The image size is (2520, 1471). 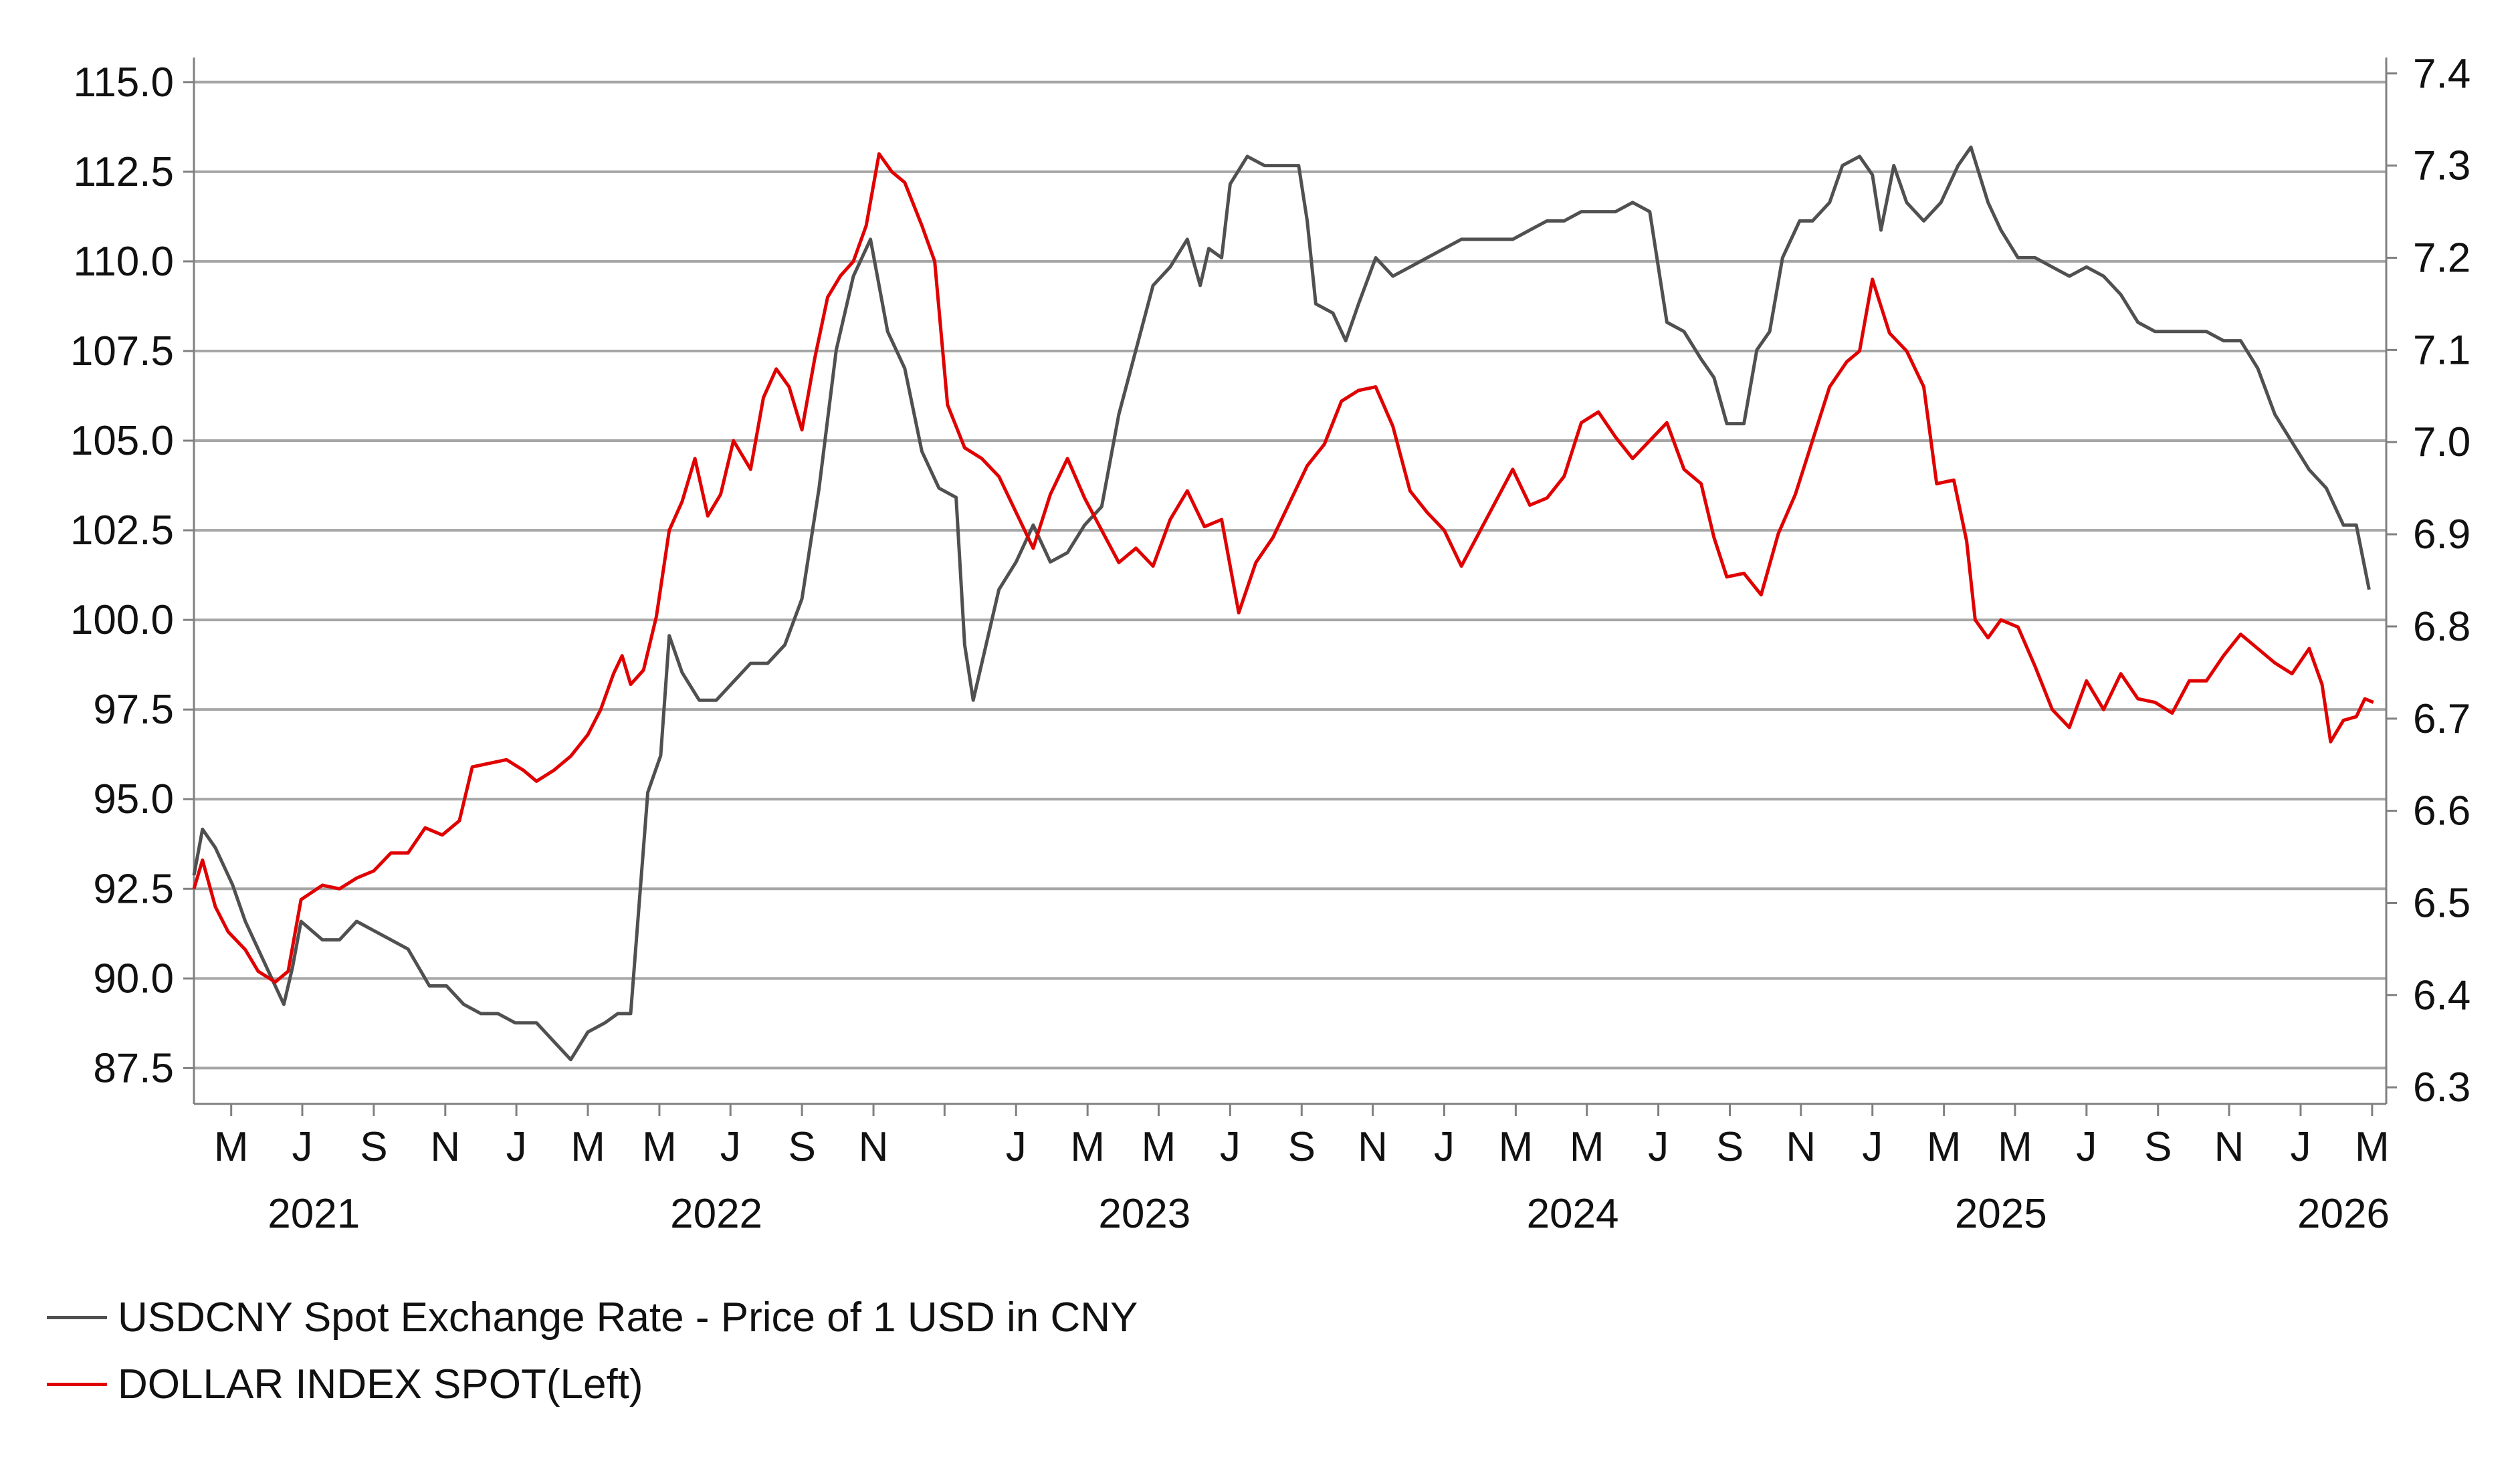 I want to click on right-axis-label: 6.7, so click(x=2442, y=719).